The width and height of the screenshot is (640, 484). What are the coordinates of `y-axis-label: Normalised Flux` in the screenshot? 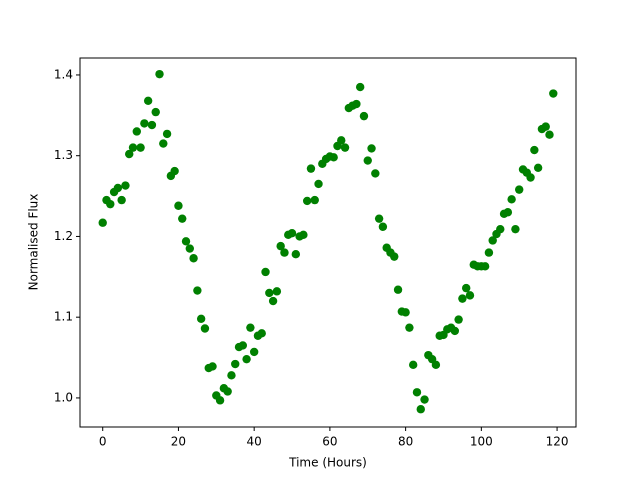 It's located at (34, 242).